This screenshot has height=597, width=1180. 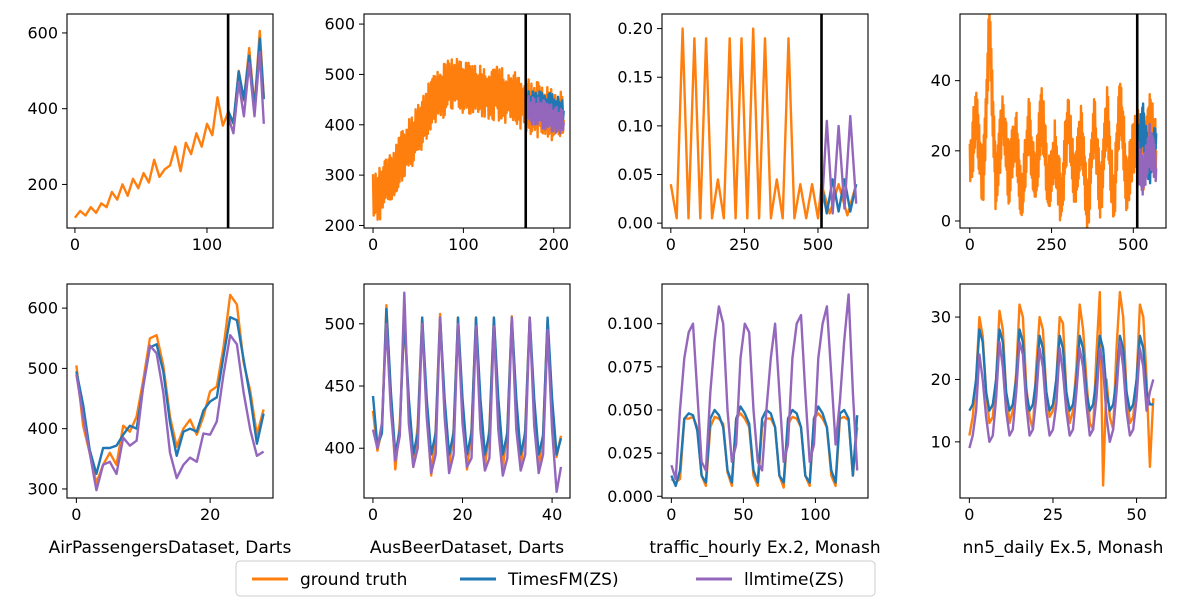 I want to click on y-tick-label: 0.10, so click(x=635, y=125).